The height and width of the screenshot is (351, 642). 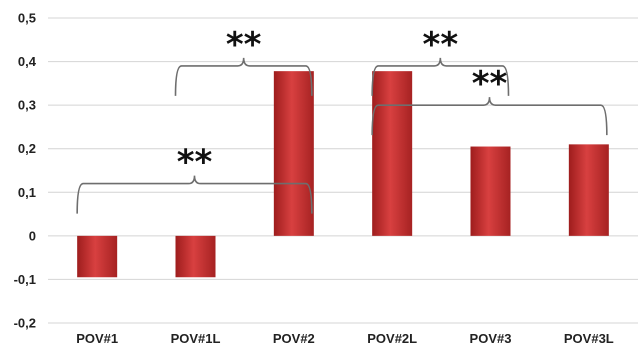 What do you see at coordinates (195, 256) in the screenshot?
I see `bar-pov1l` at bounding box center [195, 256].